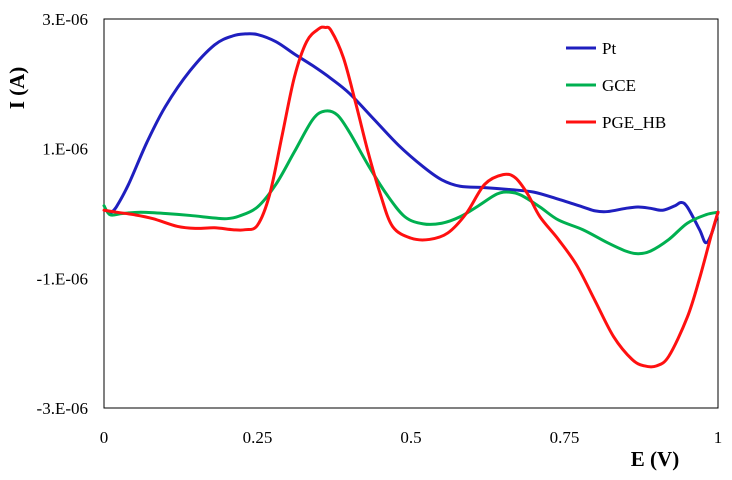 This screenshot has width=732, height=480. I want to click on x-axis-title: E (V), so click(655, 459).